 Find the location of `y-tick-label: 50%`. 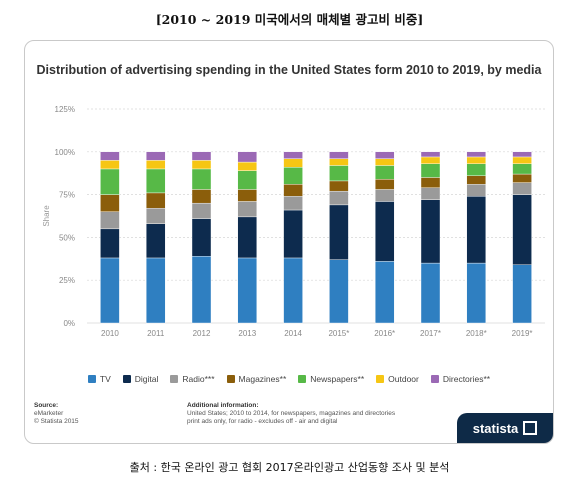

y-tick-label: 50% is located at coordinates (67, 237).